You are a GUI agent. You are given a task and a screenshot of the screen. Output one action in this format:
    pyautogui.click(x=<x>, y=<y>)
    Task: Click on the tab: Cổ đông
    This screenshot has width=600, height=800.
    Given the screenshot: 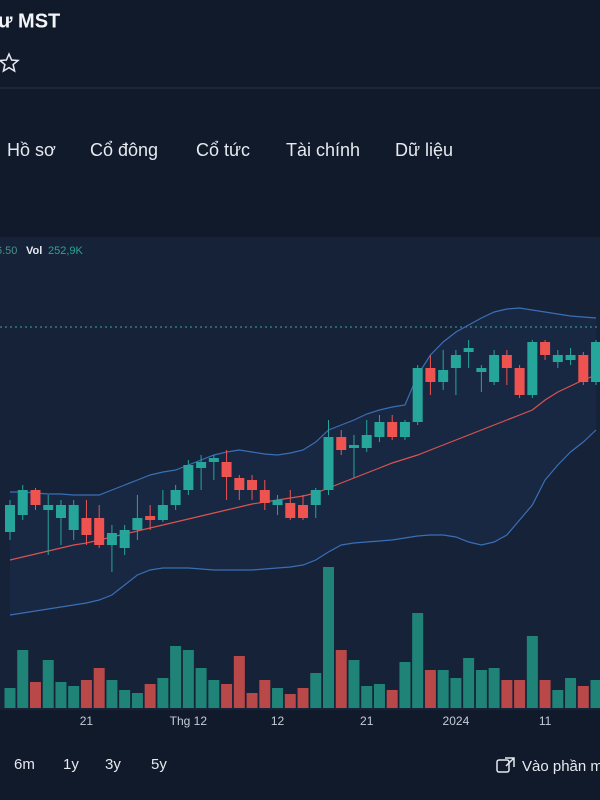 What is the action you would take?
    pyautogui.click(x=124, y=150)
    